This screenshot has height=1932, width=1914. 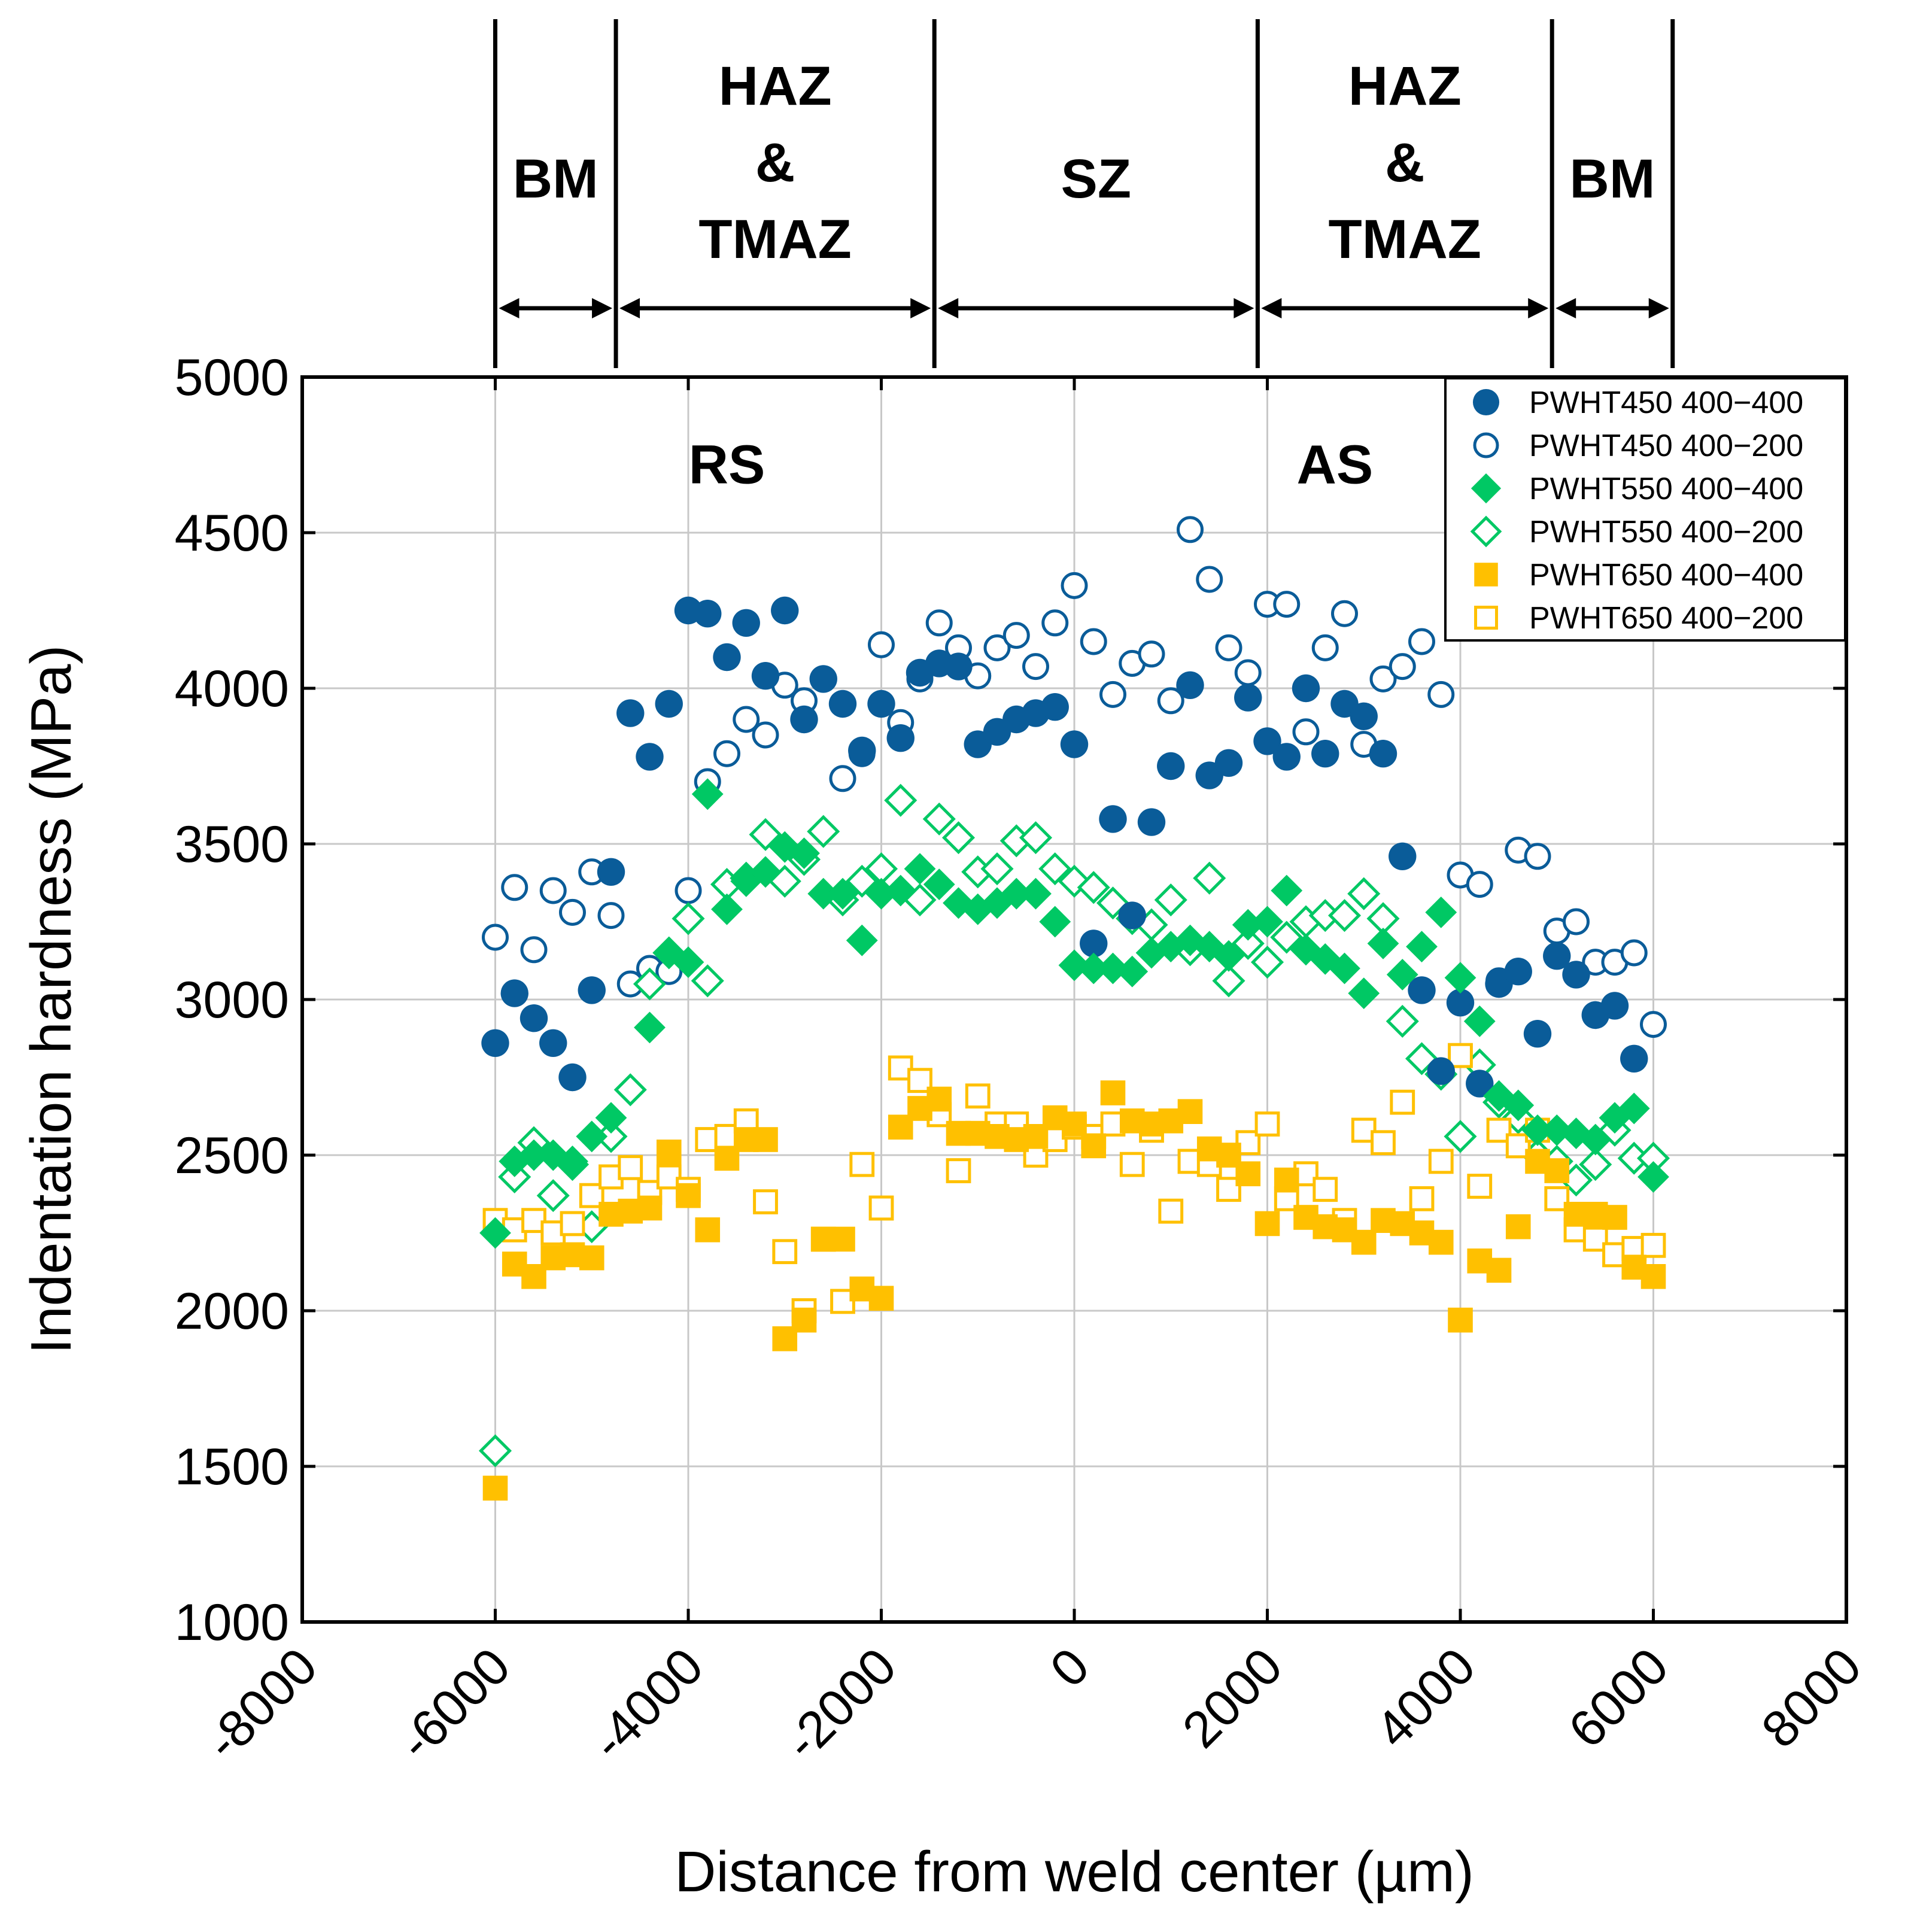 What do you see at coordinates (232, 377) in the screenshot?
I see `y-tick-label: 5000` at bounding box center [232, 377].